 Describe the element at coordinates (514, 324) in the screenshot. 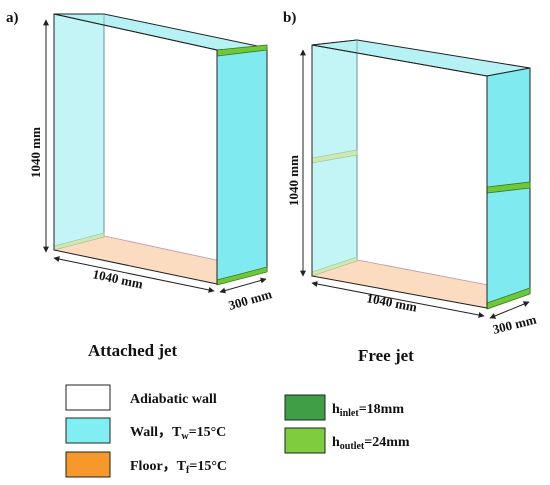

I see `panel-b-depth-label: 300 mm` at that location.